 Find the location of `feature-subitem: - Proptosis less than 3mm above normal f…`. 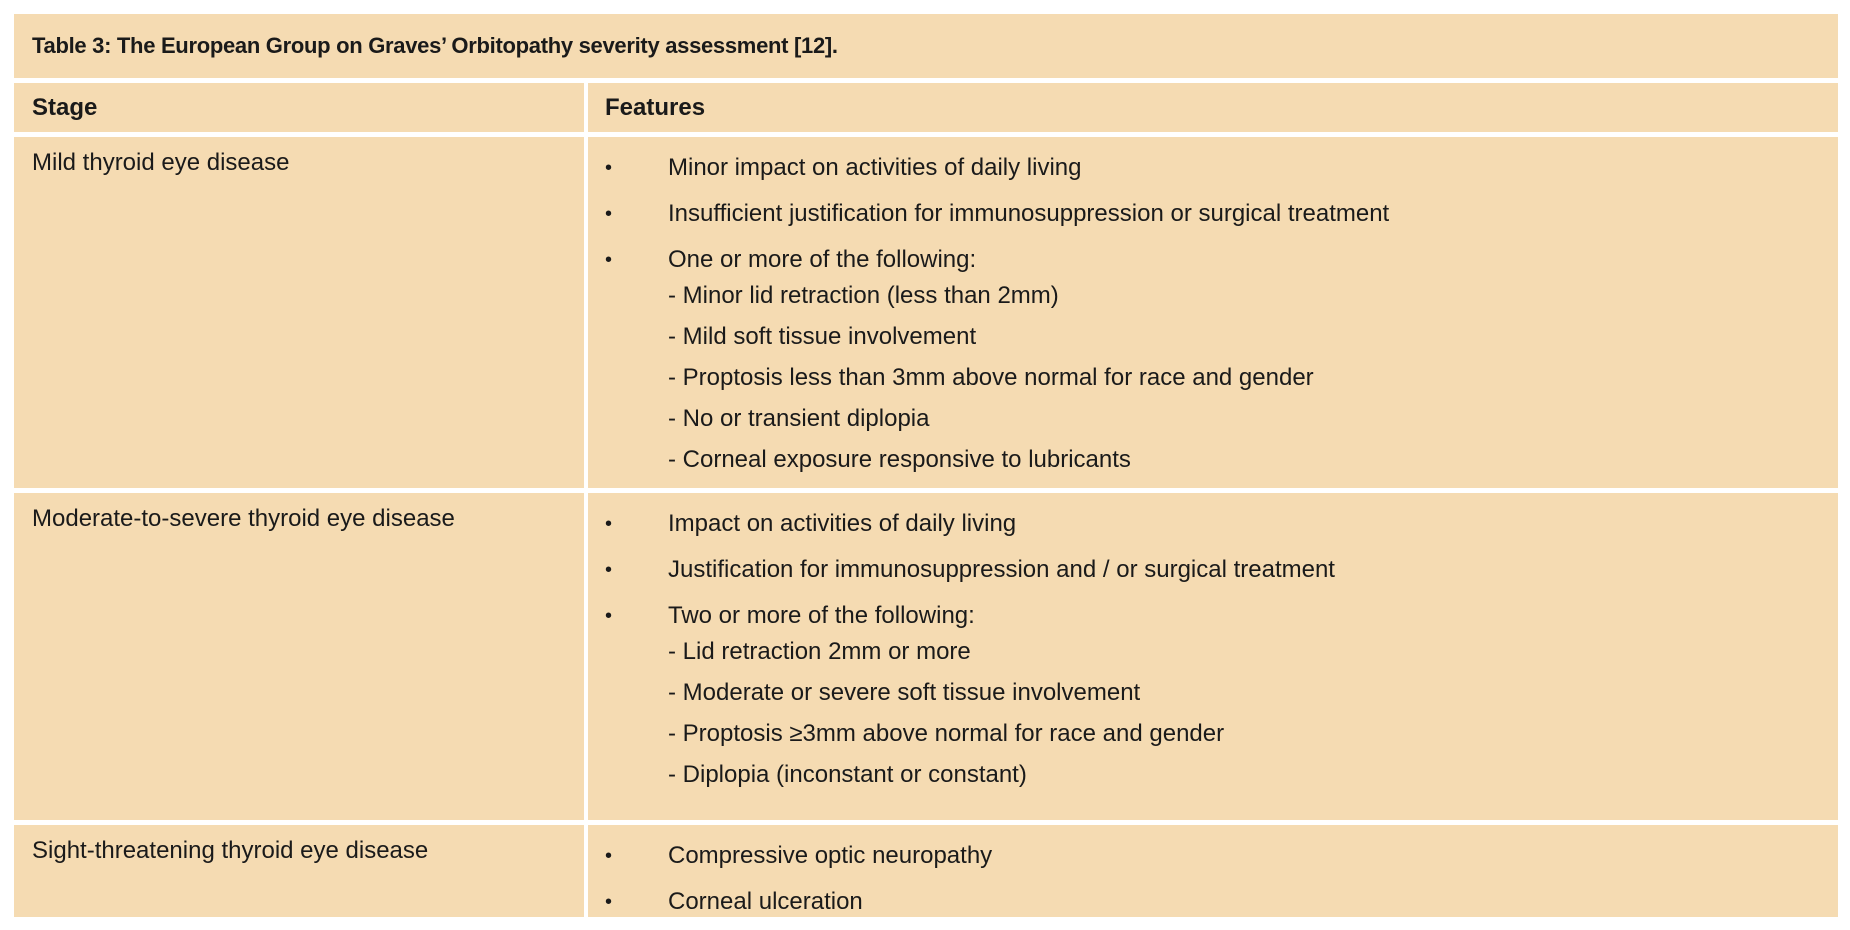

feature-subitem: - Proptosis less than 3mm above normal f… is located at coordinates (991, 377).